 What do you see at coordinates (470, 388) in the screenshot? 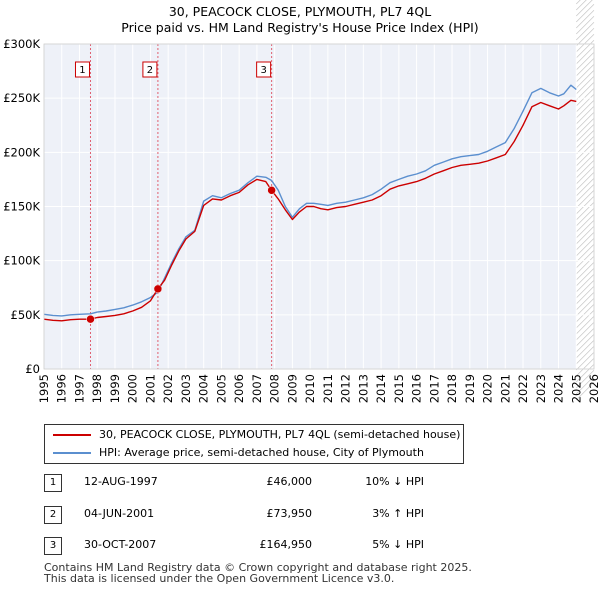
I see `x-tick-label: 2019` at bounding box center [470, 388].